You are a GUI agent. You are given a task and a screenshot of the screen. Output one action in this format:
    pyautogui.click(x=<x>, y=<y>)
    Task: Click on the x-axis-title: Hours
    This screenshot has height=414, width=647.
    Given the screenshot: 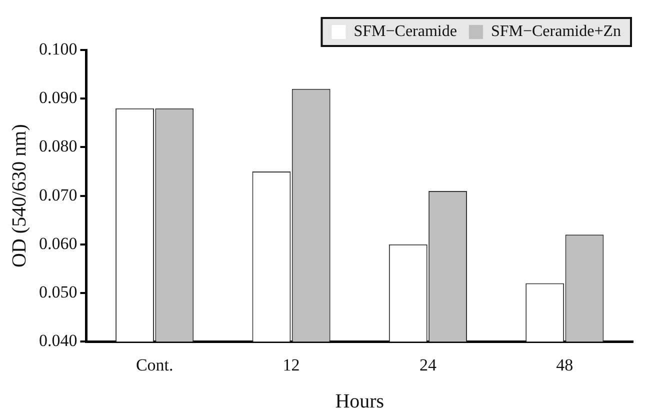 What is the action you would take?
    pyautogui.click(x=359, y=401)
    